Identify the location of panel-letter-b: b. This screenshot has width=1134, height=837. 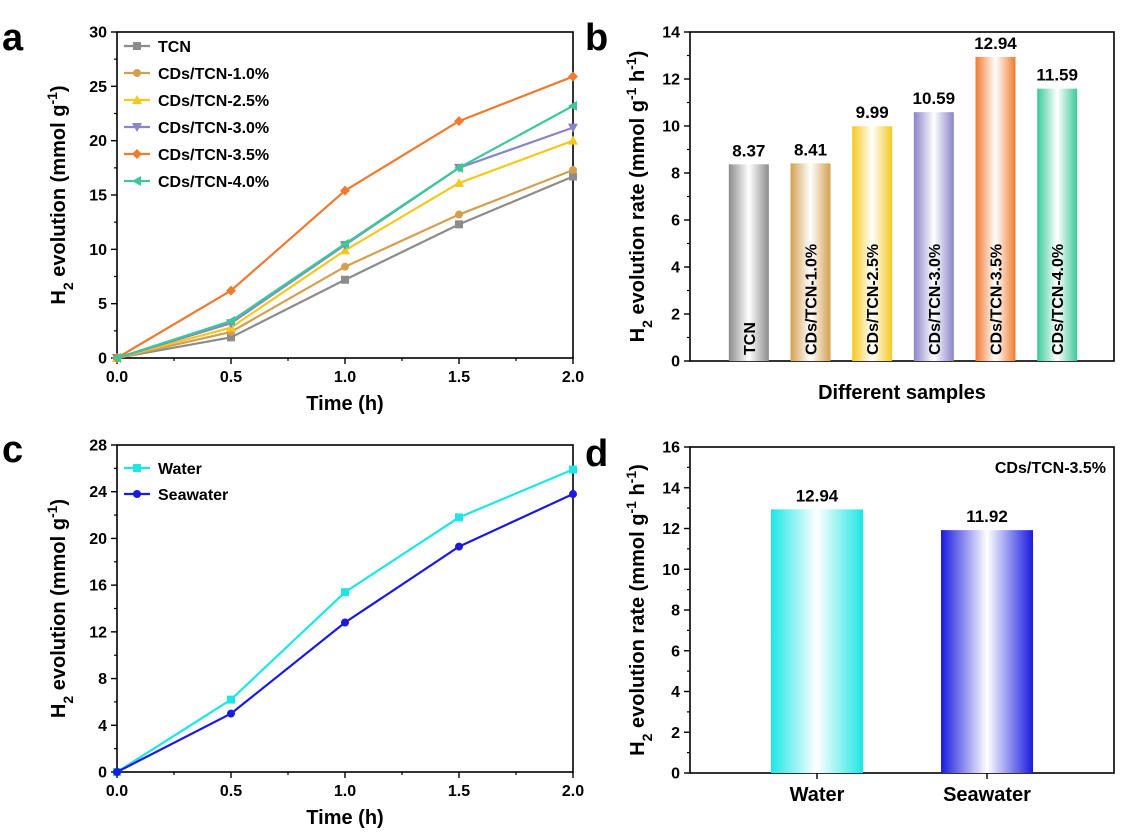
(596, 38).